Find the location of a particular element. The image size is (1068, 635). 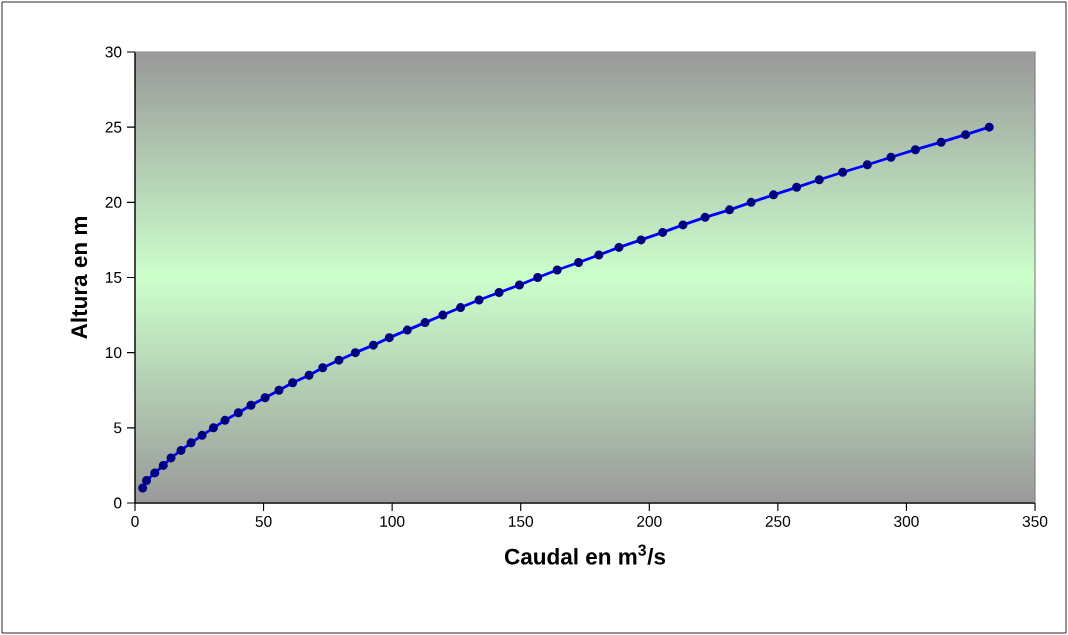

y-tick-label: 20 is located at coordinates (113, 202).